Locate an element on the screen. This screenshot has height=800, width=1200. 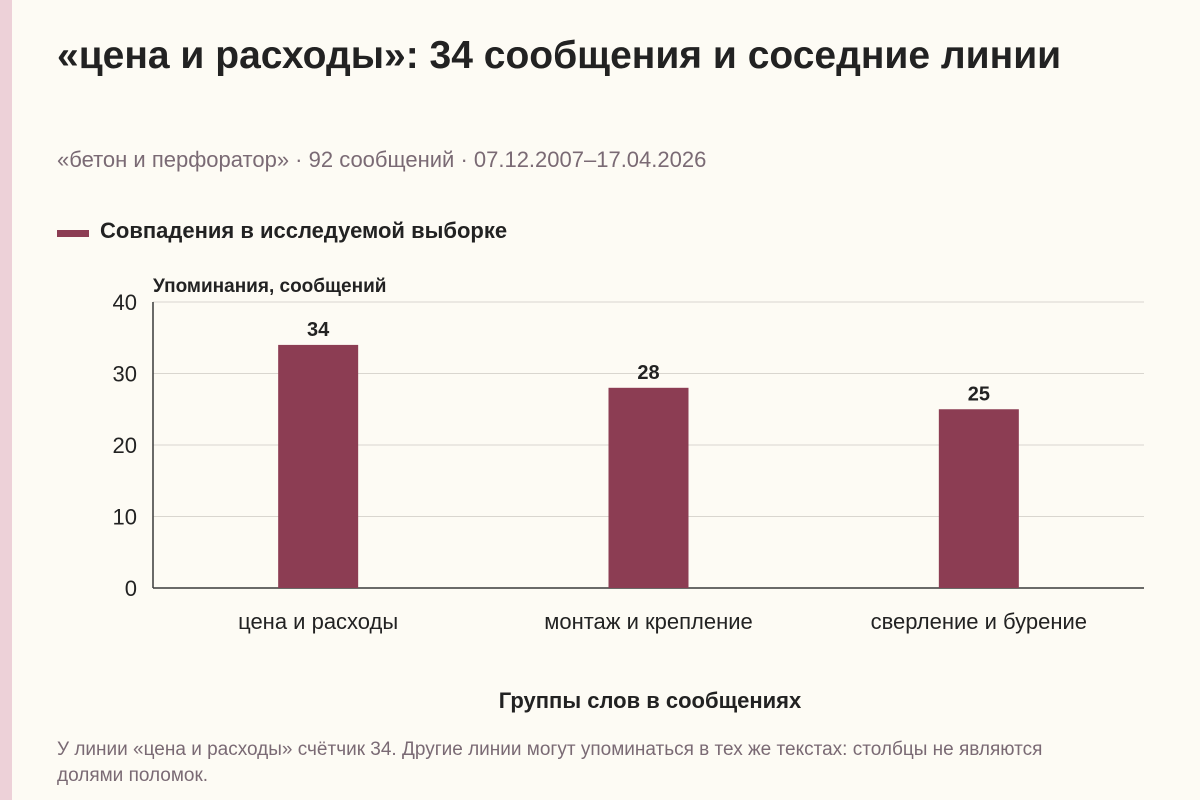
x-axis-title: Группы слов в сообщениях is located at coordinates (650, 700).